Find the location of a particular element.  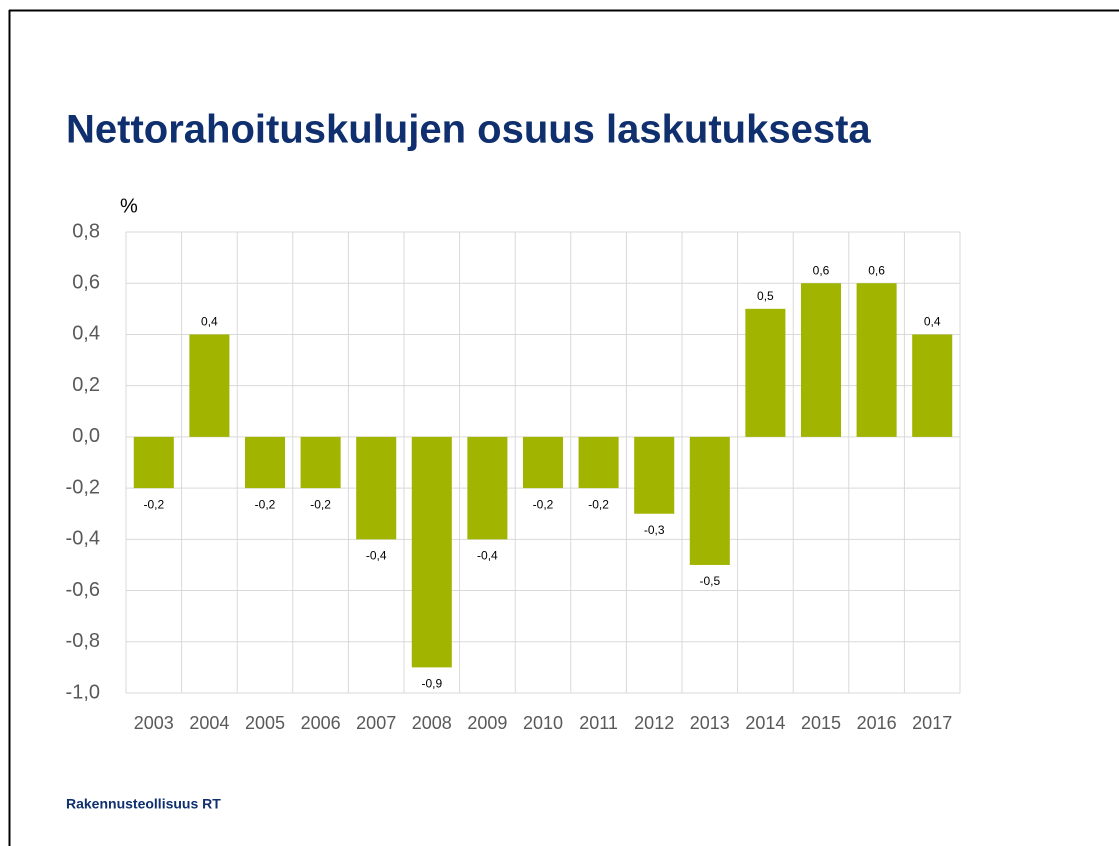

footer: Rakennusteollisuus RT is located at coordinates (143, 804).